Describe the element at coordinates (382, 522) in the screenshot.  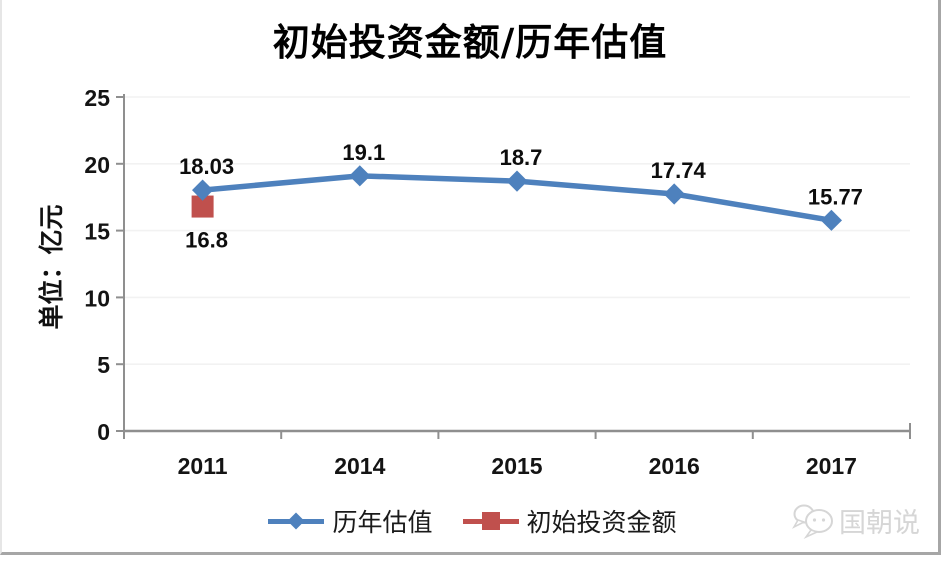
I see `legend-label: 历年估值` at that location.